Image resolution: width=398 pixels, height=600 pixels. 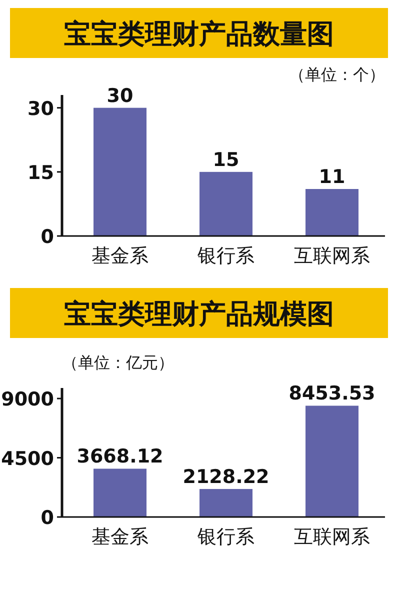 I want to click on y-tick-label: 30, so click(x=41, y=109).